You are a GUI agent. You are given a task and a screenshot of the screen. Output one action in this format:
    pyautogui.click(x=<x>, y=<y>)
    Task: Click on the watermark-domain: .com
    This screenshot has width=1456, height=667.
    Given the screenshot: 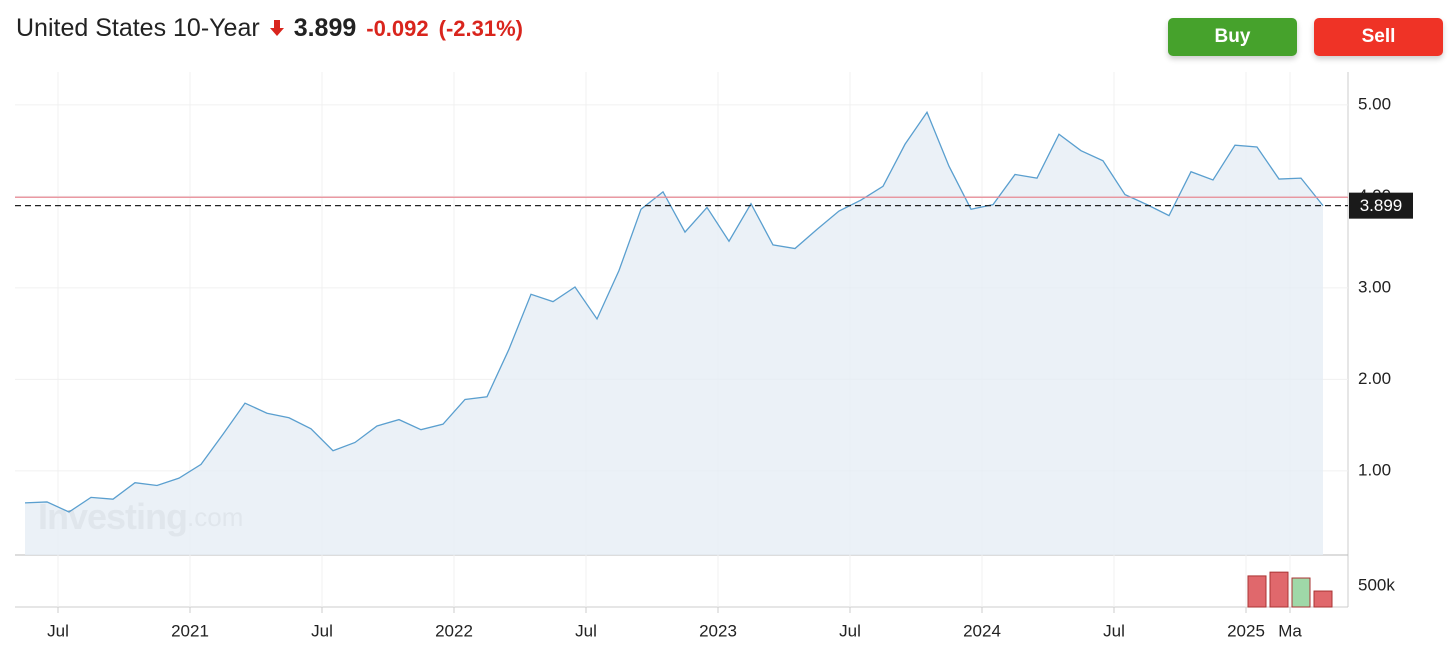 What is the action you would take?
    pyautogui.click(x=215, y=517)
    